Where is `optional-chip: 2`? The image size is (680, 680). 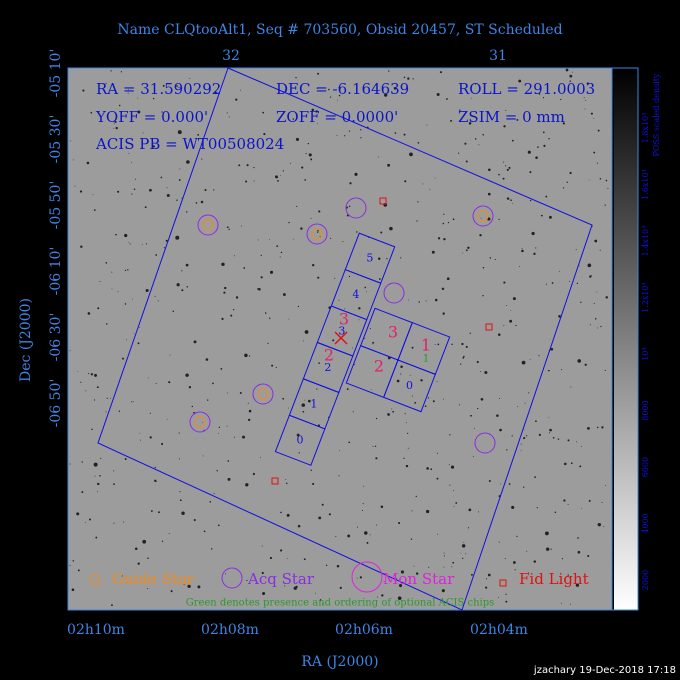 optional-chip: 2 is located at coordinates (329, 355).